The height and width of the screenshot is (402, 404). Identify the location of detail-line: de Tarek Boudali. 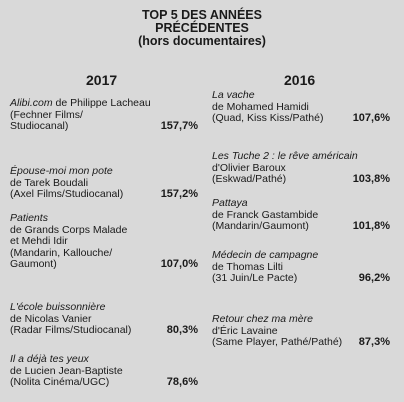
(49, 182).